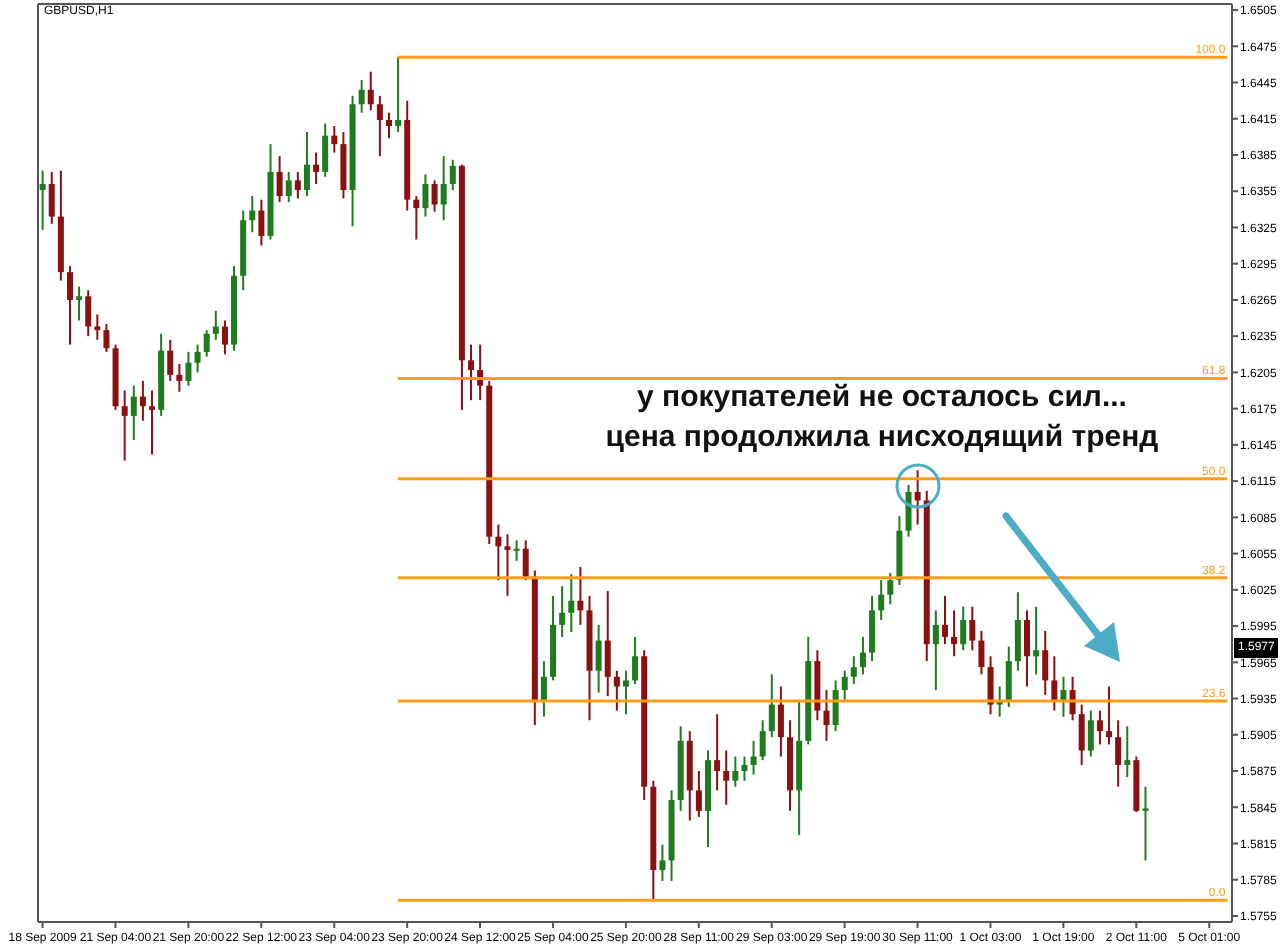 The height and width of the screenshot is (944, 1280). What do you see at coordinates (882, 438) in the screenshot?
I see `annotation: цена продолжила нисходящий тренд` at bounding box center [882, 438].